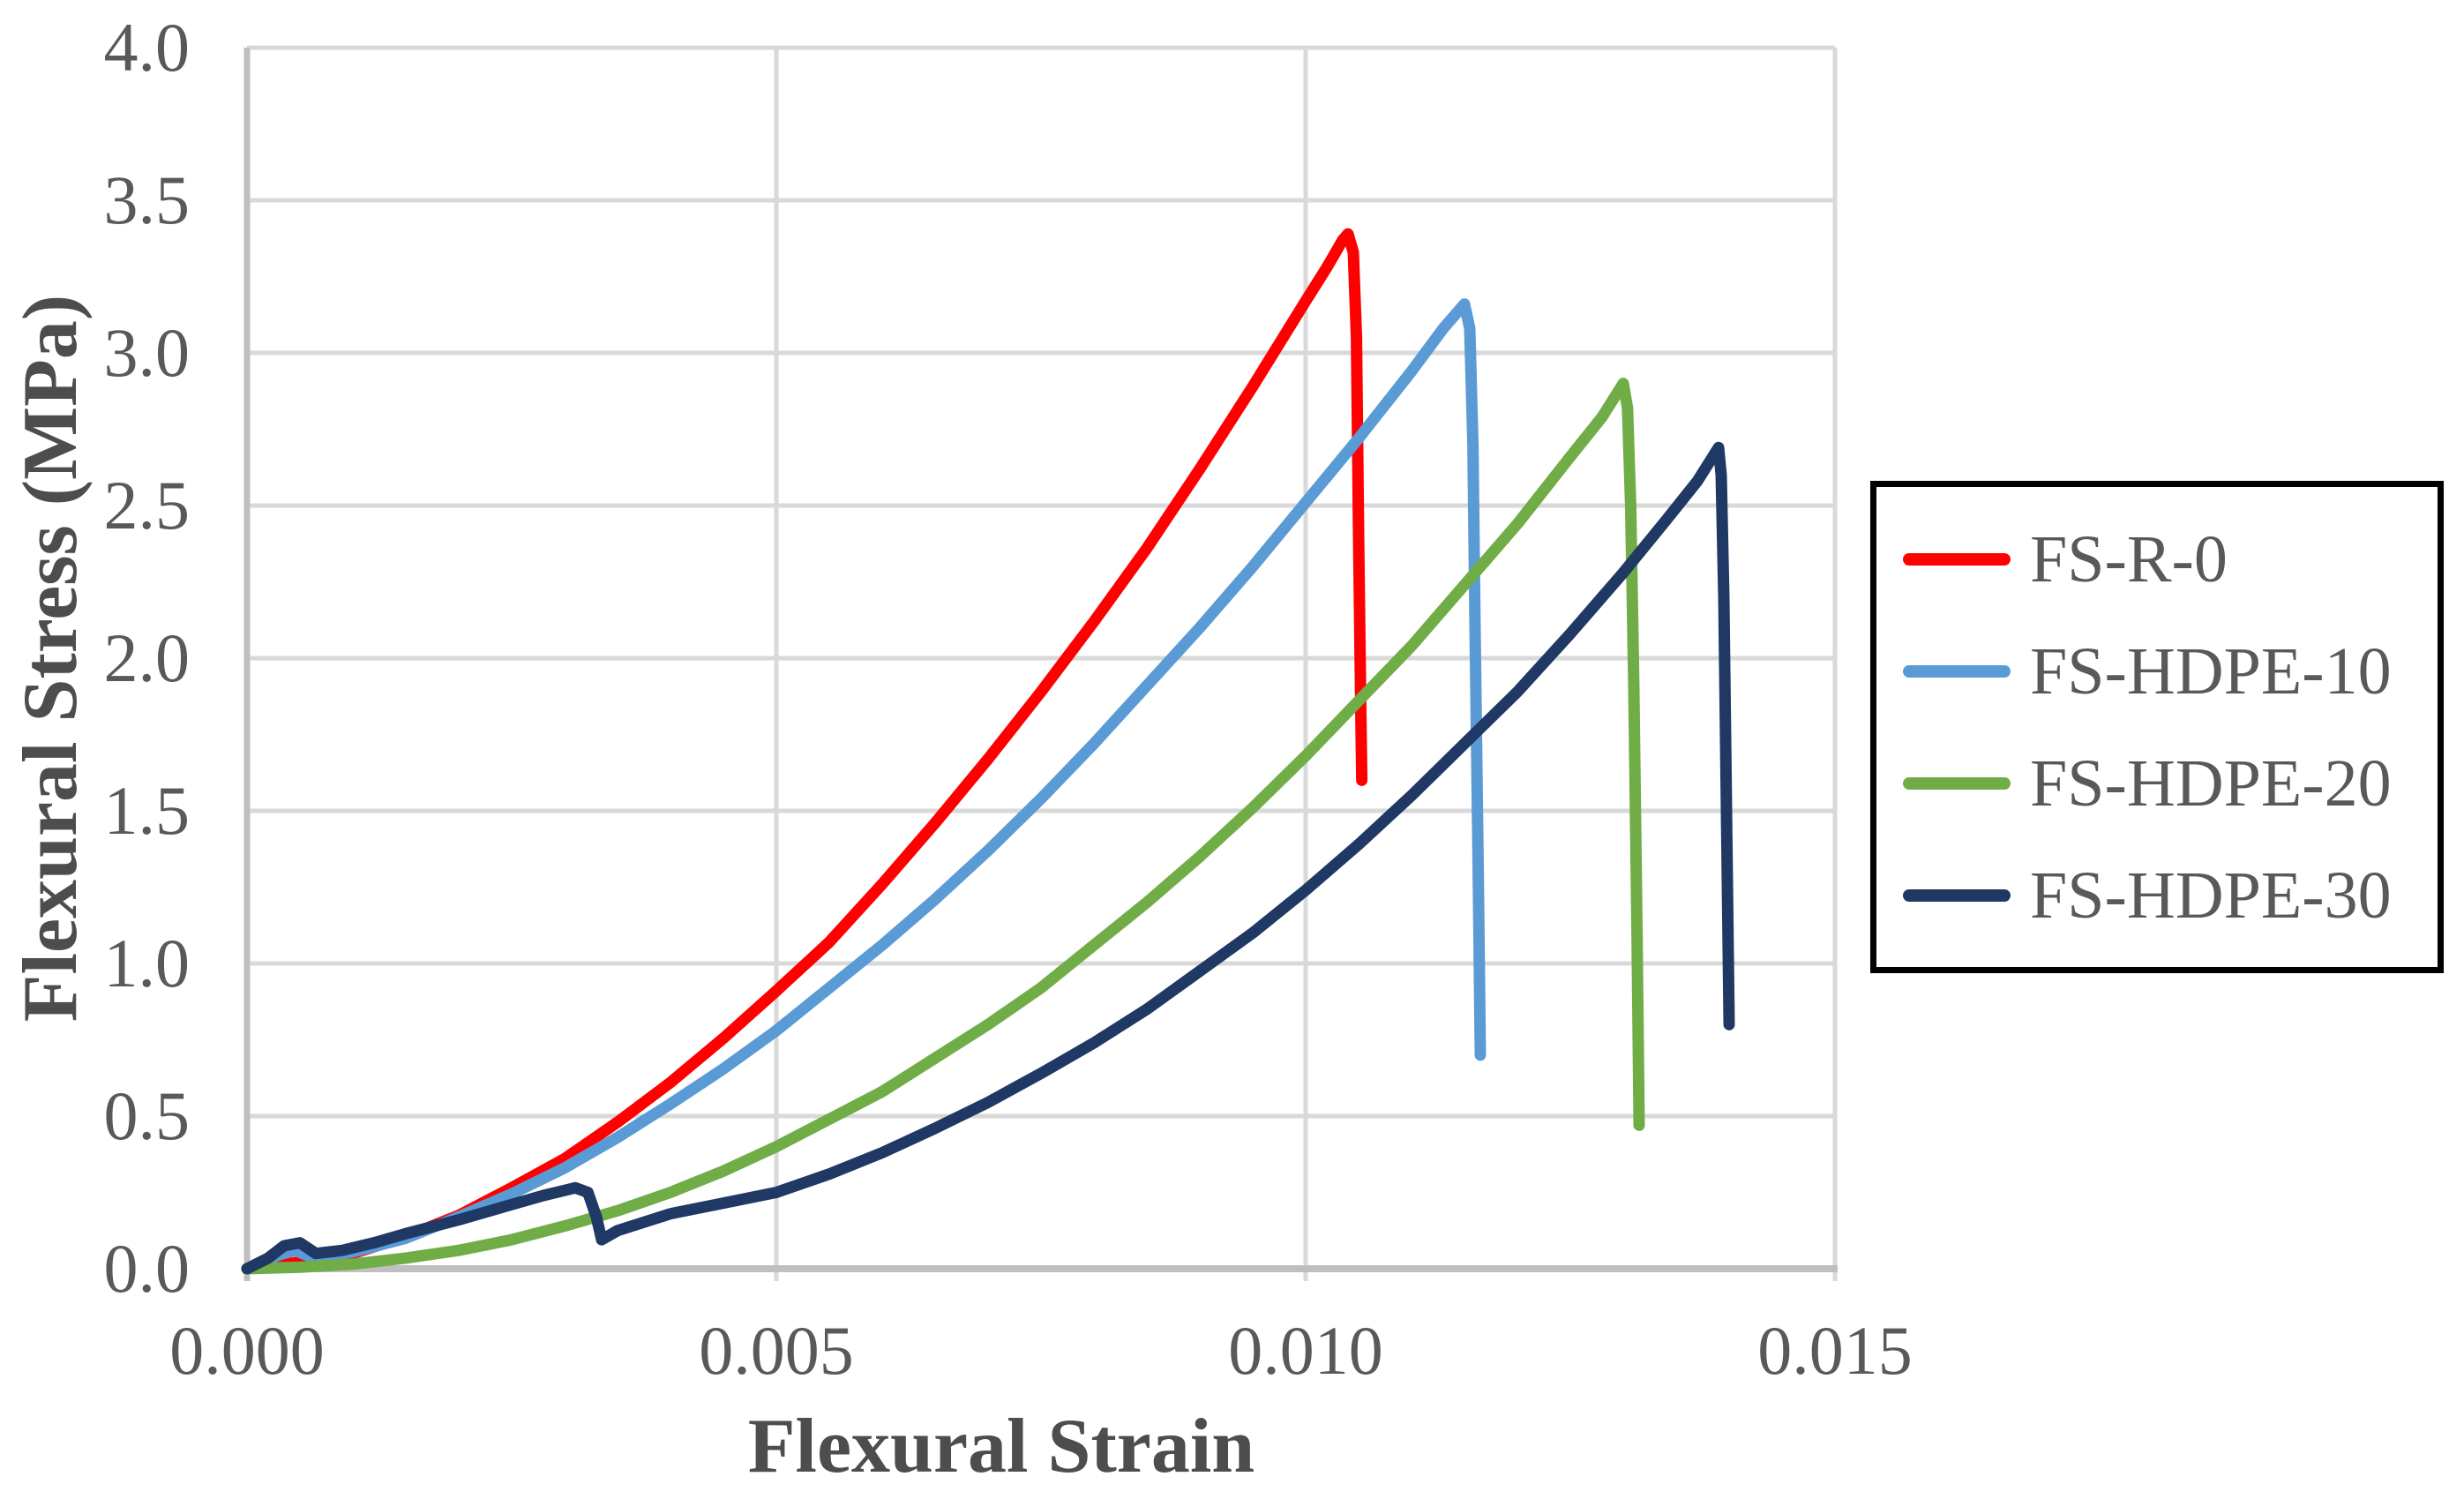 The image size is (2464, 1499). I want to click on y-tick-label: 4.0, so click(147, 48).